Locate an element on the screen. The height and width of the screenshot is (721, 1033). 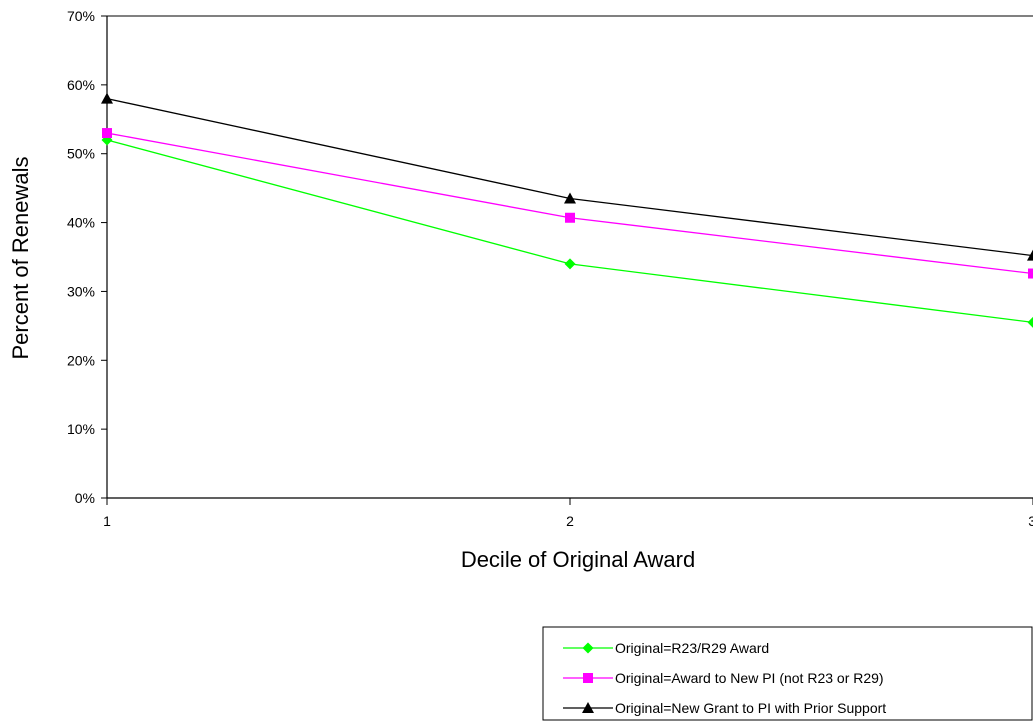
x-tick-label: 1 is located at coordinates (107, 521).